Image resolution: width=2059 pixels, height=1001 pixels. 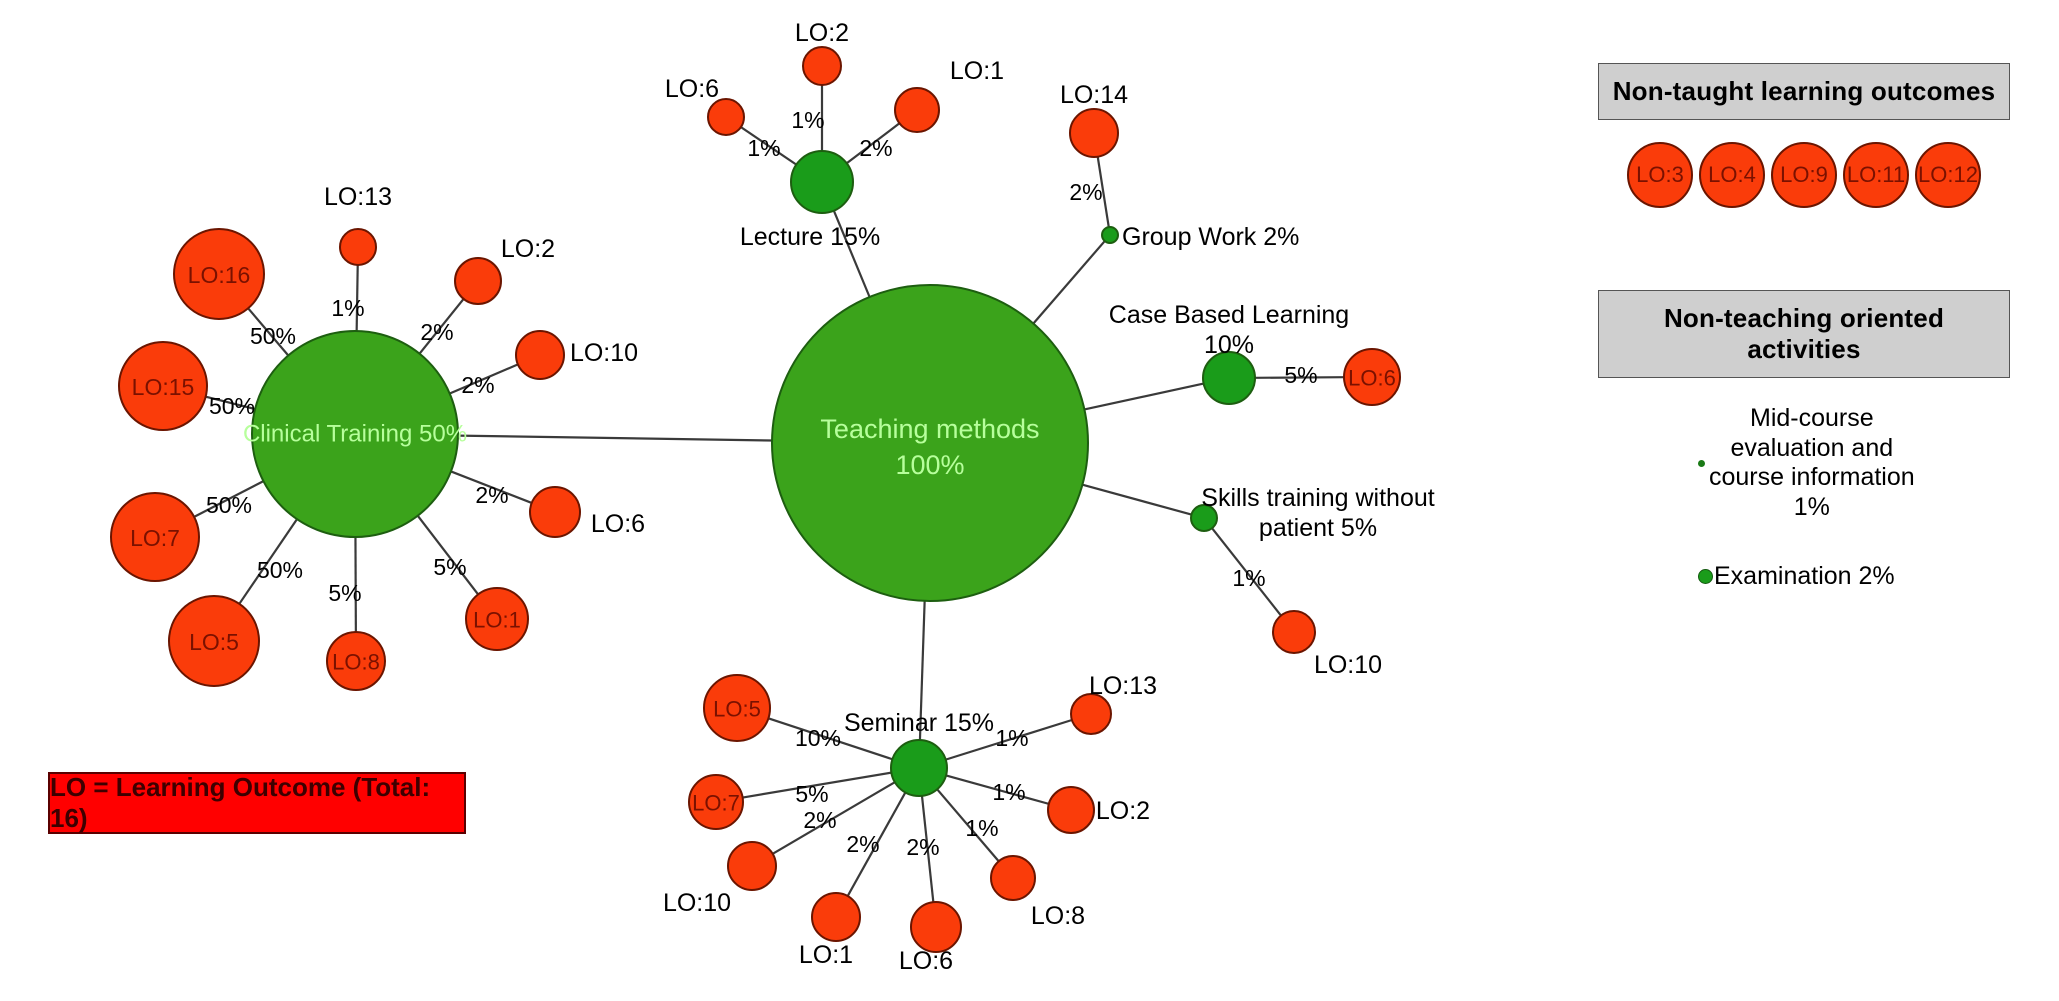 What do you see at coordinates (1204, 518) in the screenshot?
I see `method-node-skills-training` at bounding box center [1204, 518].